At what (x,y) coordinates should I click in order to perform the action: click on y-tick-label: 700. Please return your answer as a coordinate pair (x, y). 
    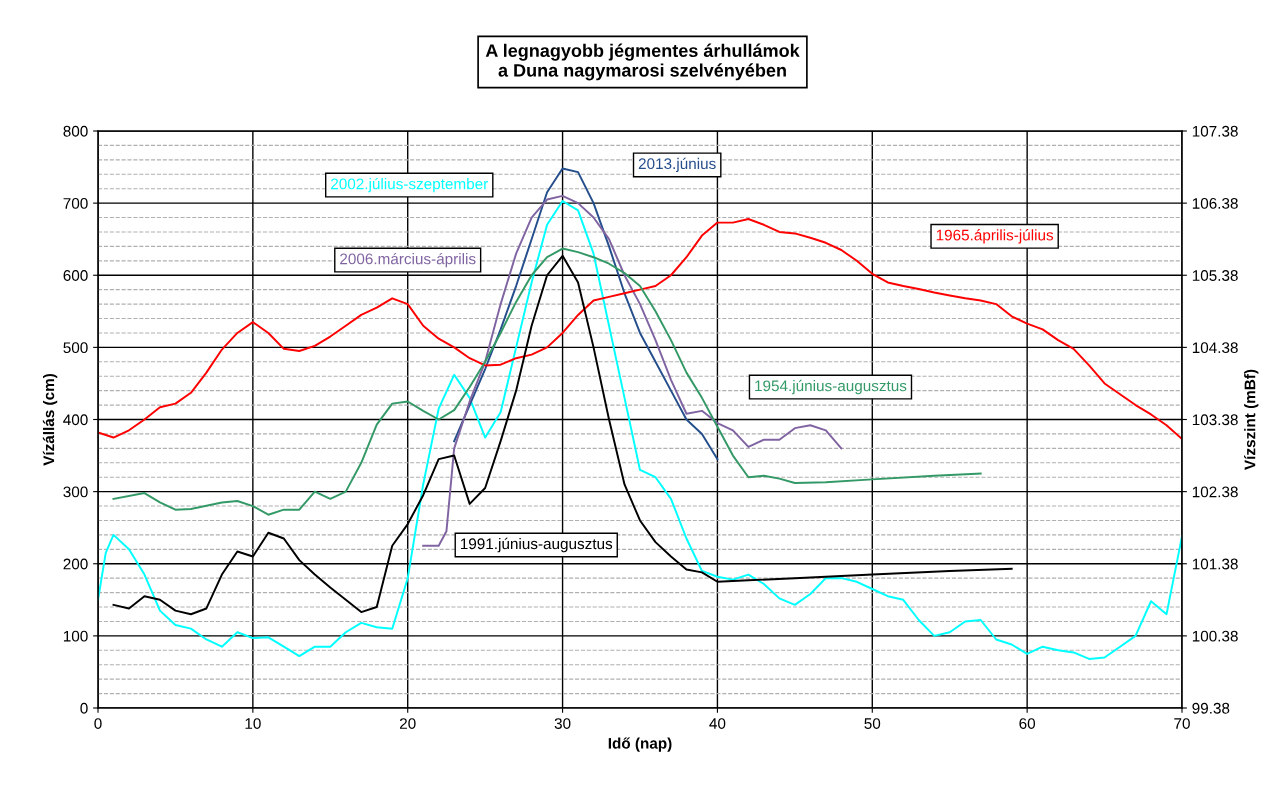
    Looking at the image, I should click on (75, 203).